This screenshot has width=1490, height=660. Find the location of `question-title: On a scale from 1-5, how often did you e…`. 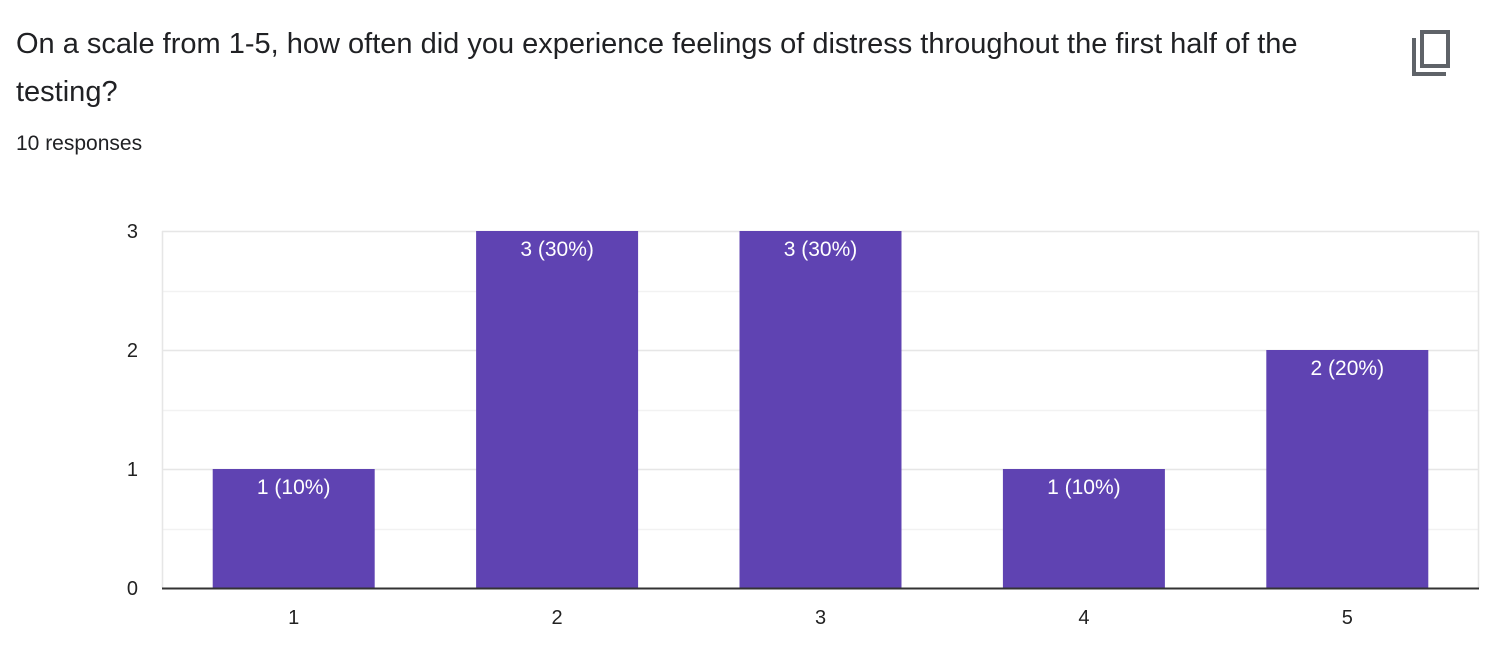

question-title: On a scale from 1-5, how often did you e… is located at coordinates (657, 68).